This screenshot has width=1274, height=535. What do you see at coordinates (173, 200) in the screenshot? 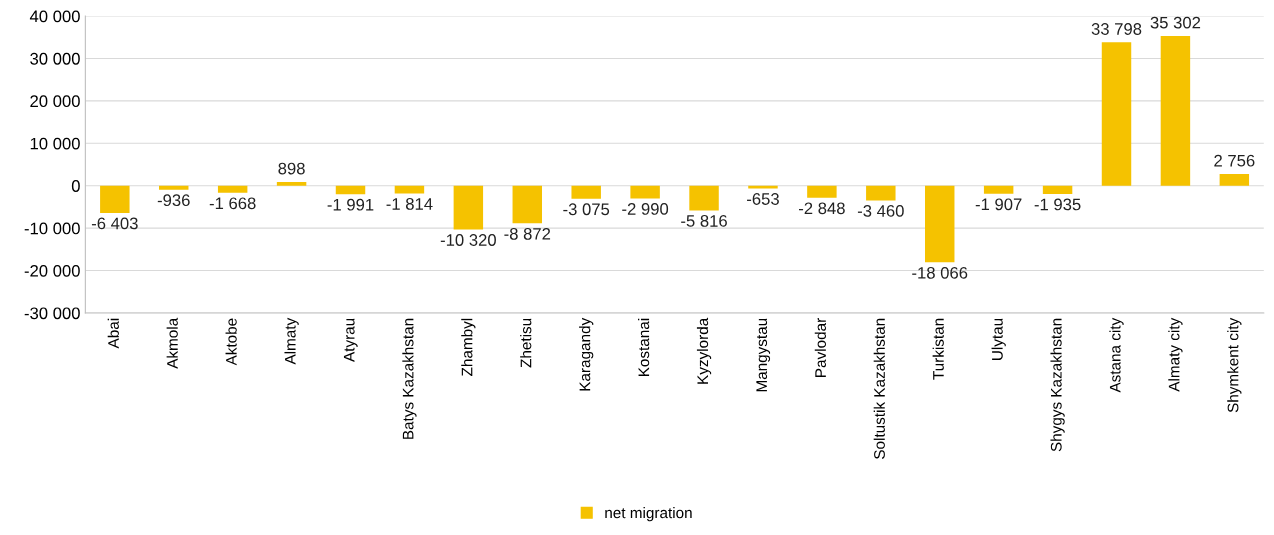
I see `data-label: -936` at bounding box center [173, 200].